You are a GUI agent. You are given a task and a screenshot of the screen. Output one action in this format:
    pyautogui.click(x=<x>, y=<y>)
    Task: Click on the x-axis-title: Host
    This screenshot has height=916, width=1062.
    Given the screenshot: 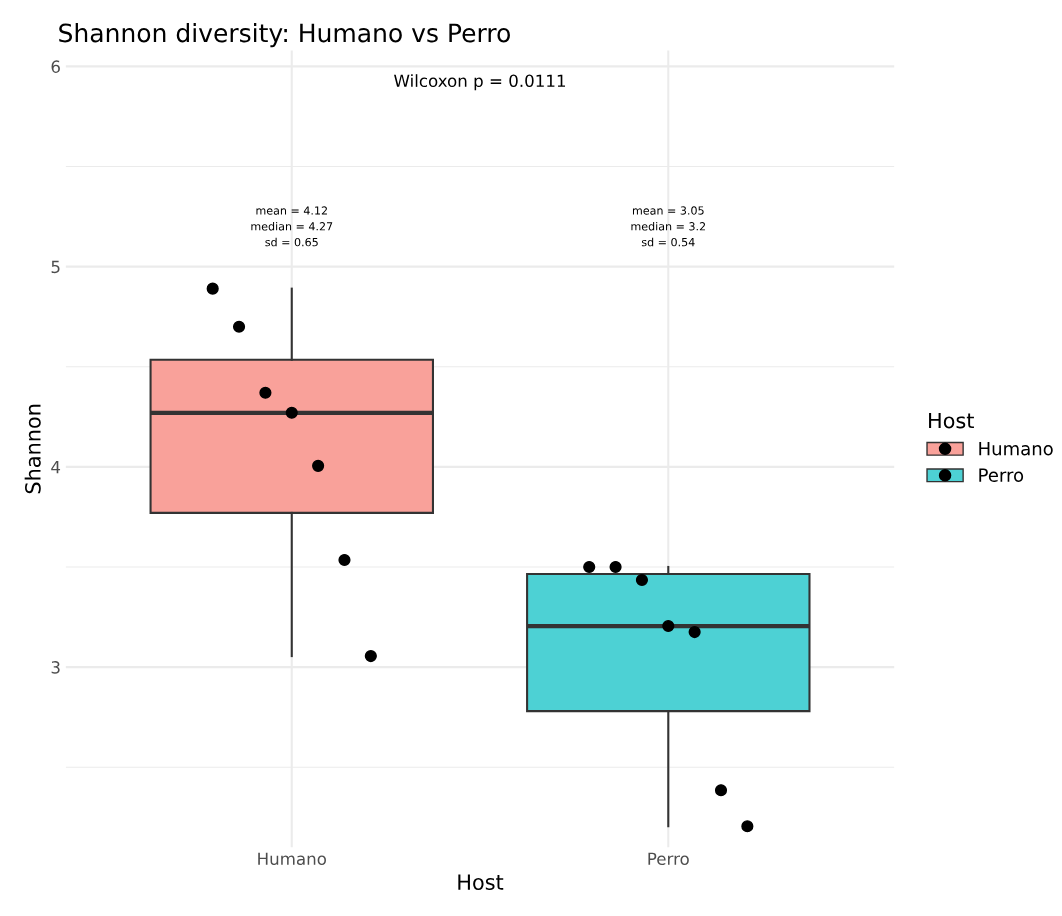 What is the action you would take?
    pyautogui.click(x=481, y=882)
    